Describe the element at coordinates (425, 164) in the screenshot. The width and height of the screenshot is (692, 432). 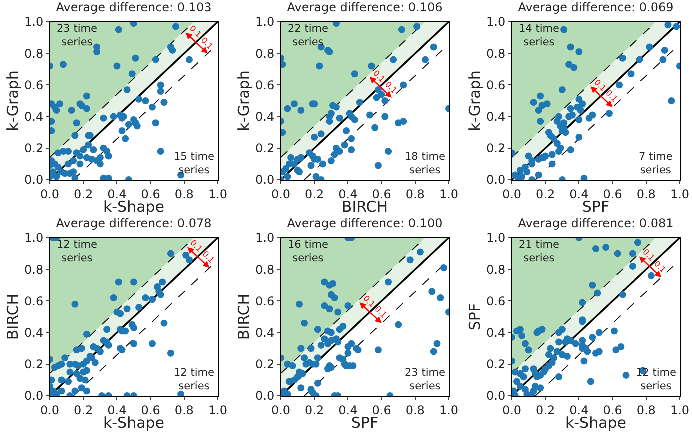
I see `annotation: 18 time series` at that location.